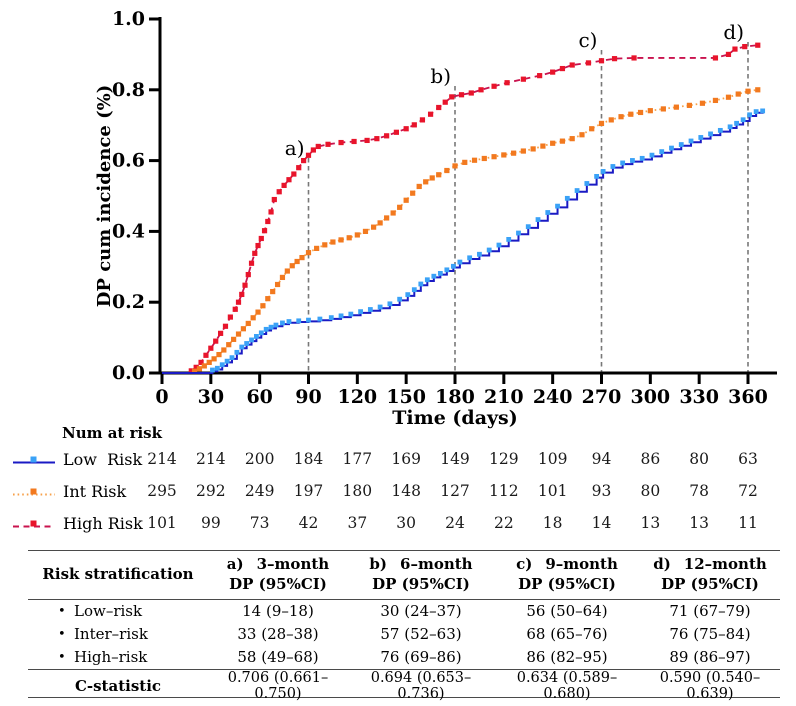  I want to click on x-tick-label: 30, so click(211, 397).